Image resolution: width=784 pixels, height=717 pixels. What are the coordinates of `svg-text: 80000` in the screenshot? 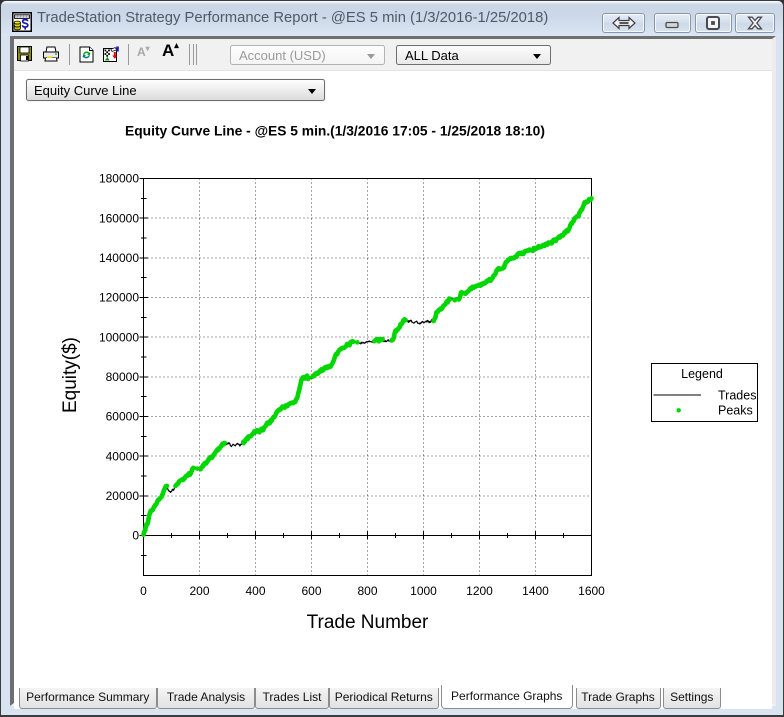 It's located at (123, 377).